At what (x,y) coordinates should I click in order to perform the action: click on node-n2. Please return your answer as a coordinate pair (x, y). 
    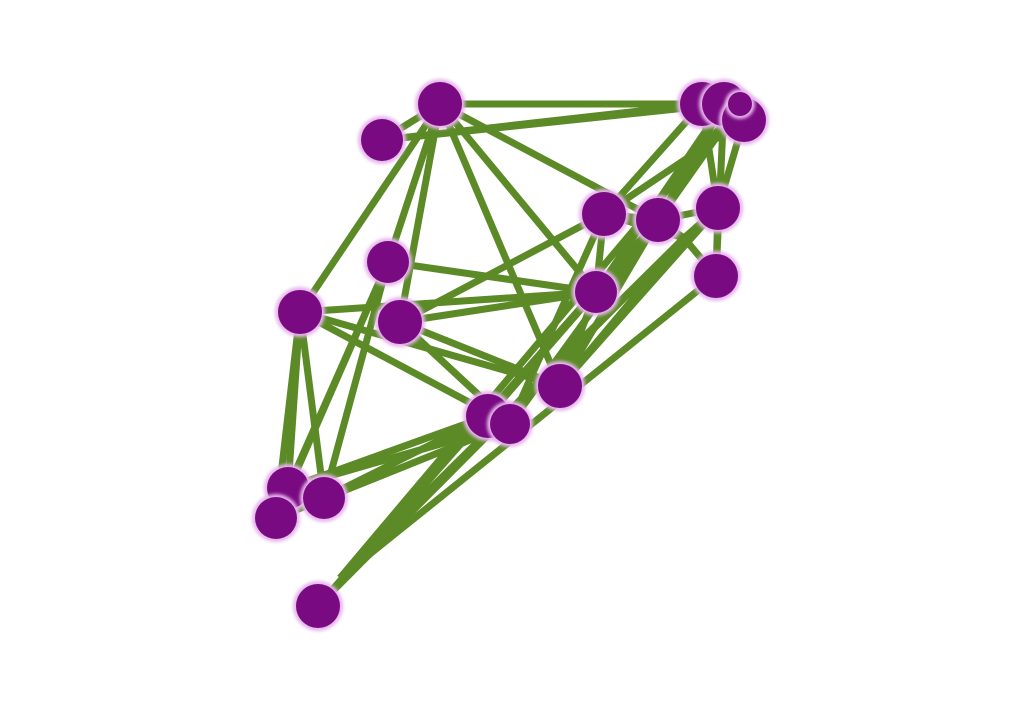
    Looking at the image, I should click on (382, 140).